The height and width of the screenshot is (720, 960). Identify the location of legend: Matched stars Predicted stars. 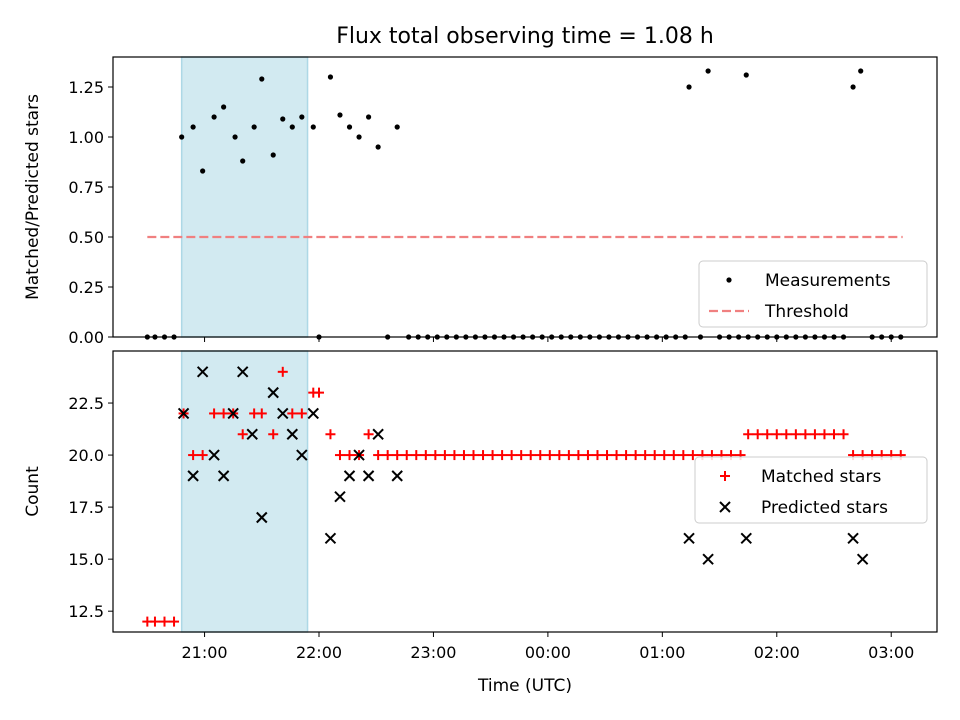
(811, 490).